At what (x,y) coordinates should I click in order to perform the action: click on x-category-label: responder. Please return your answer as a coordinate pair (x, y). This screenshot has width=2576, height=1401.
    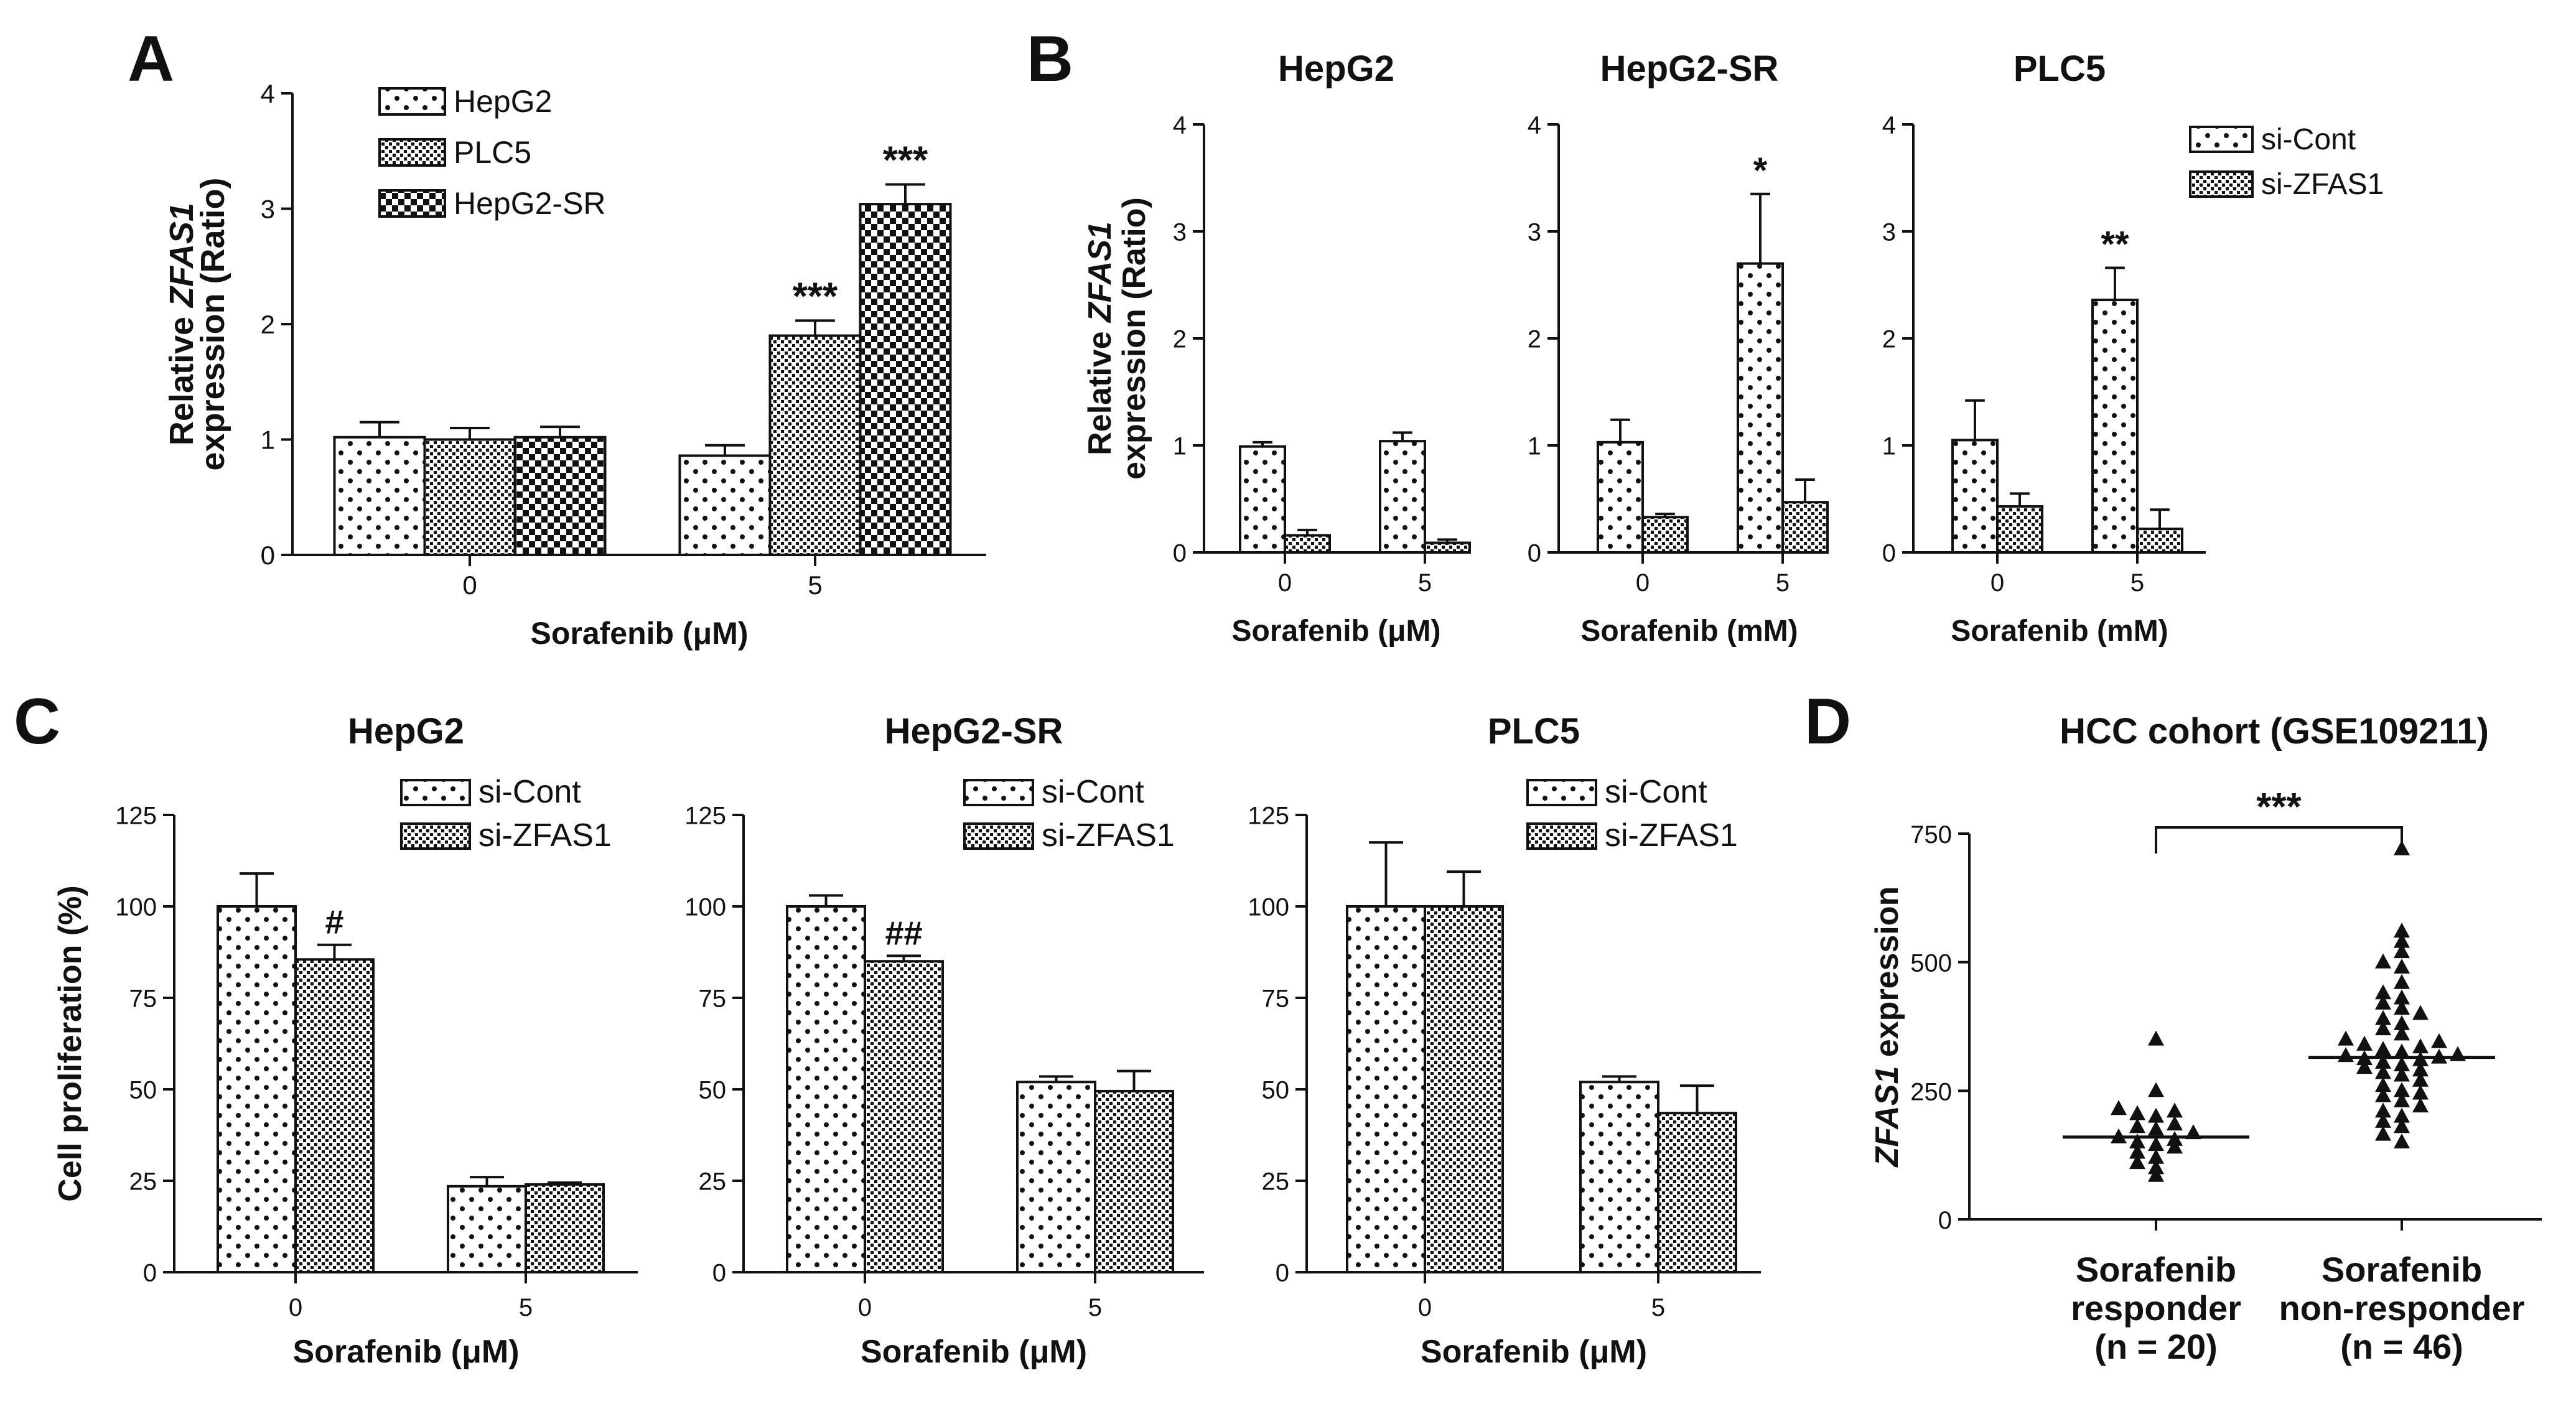
    Looking at the image, I should click on (2156, 1308).